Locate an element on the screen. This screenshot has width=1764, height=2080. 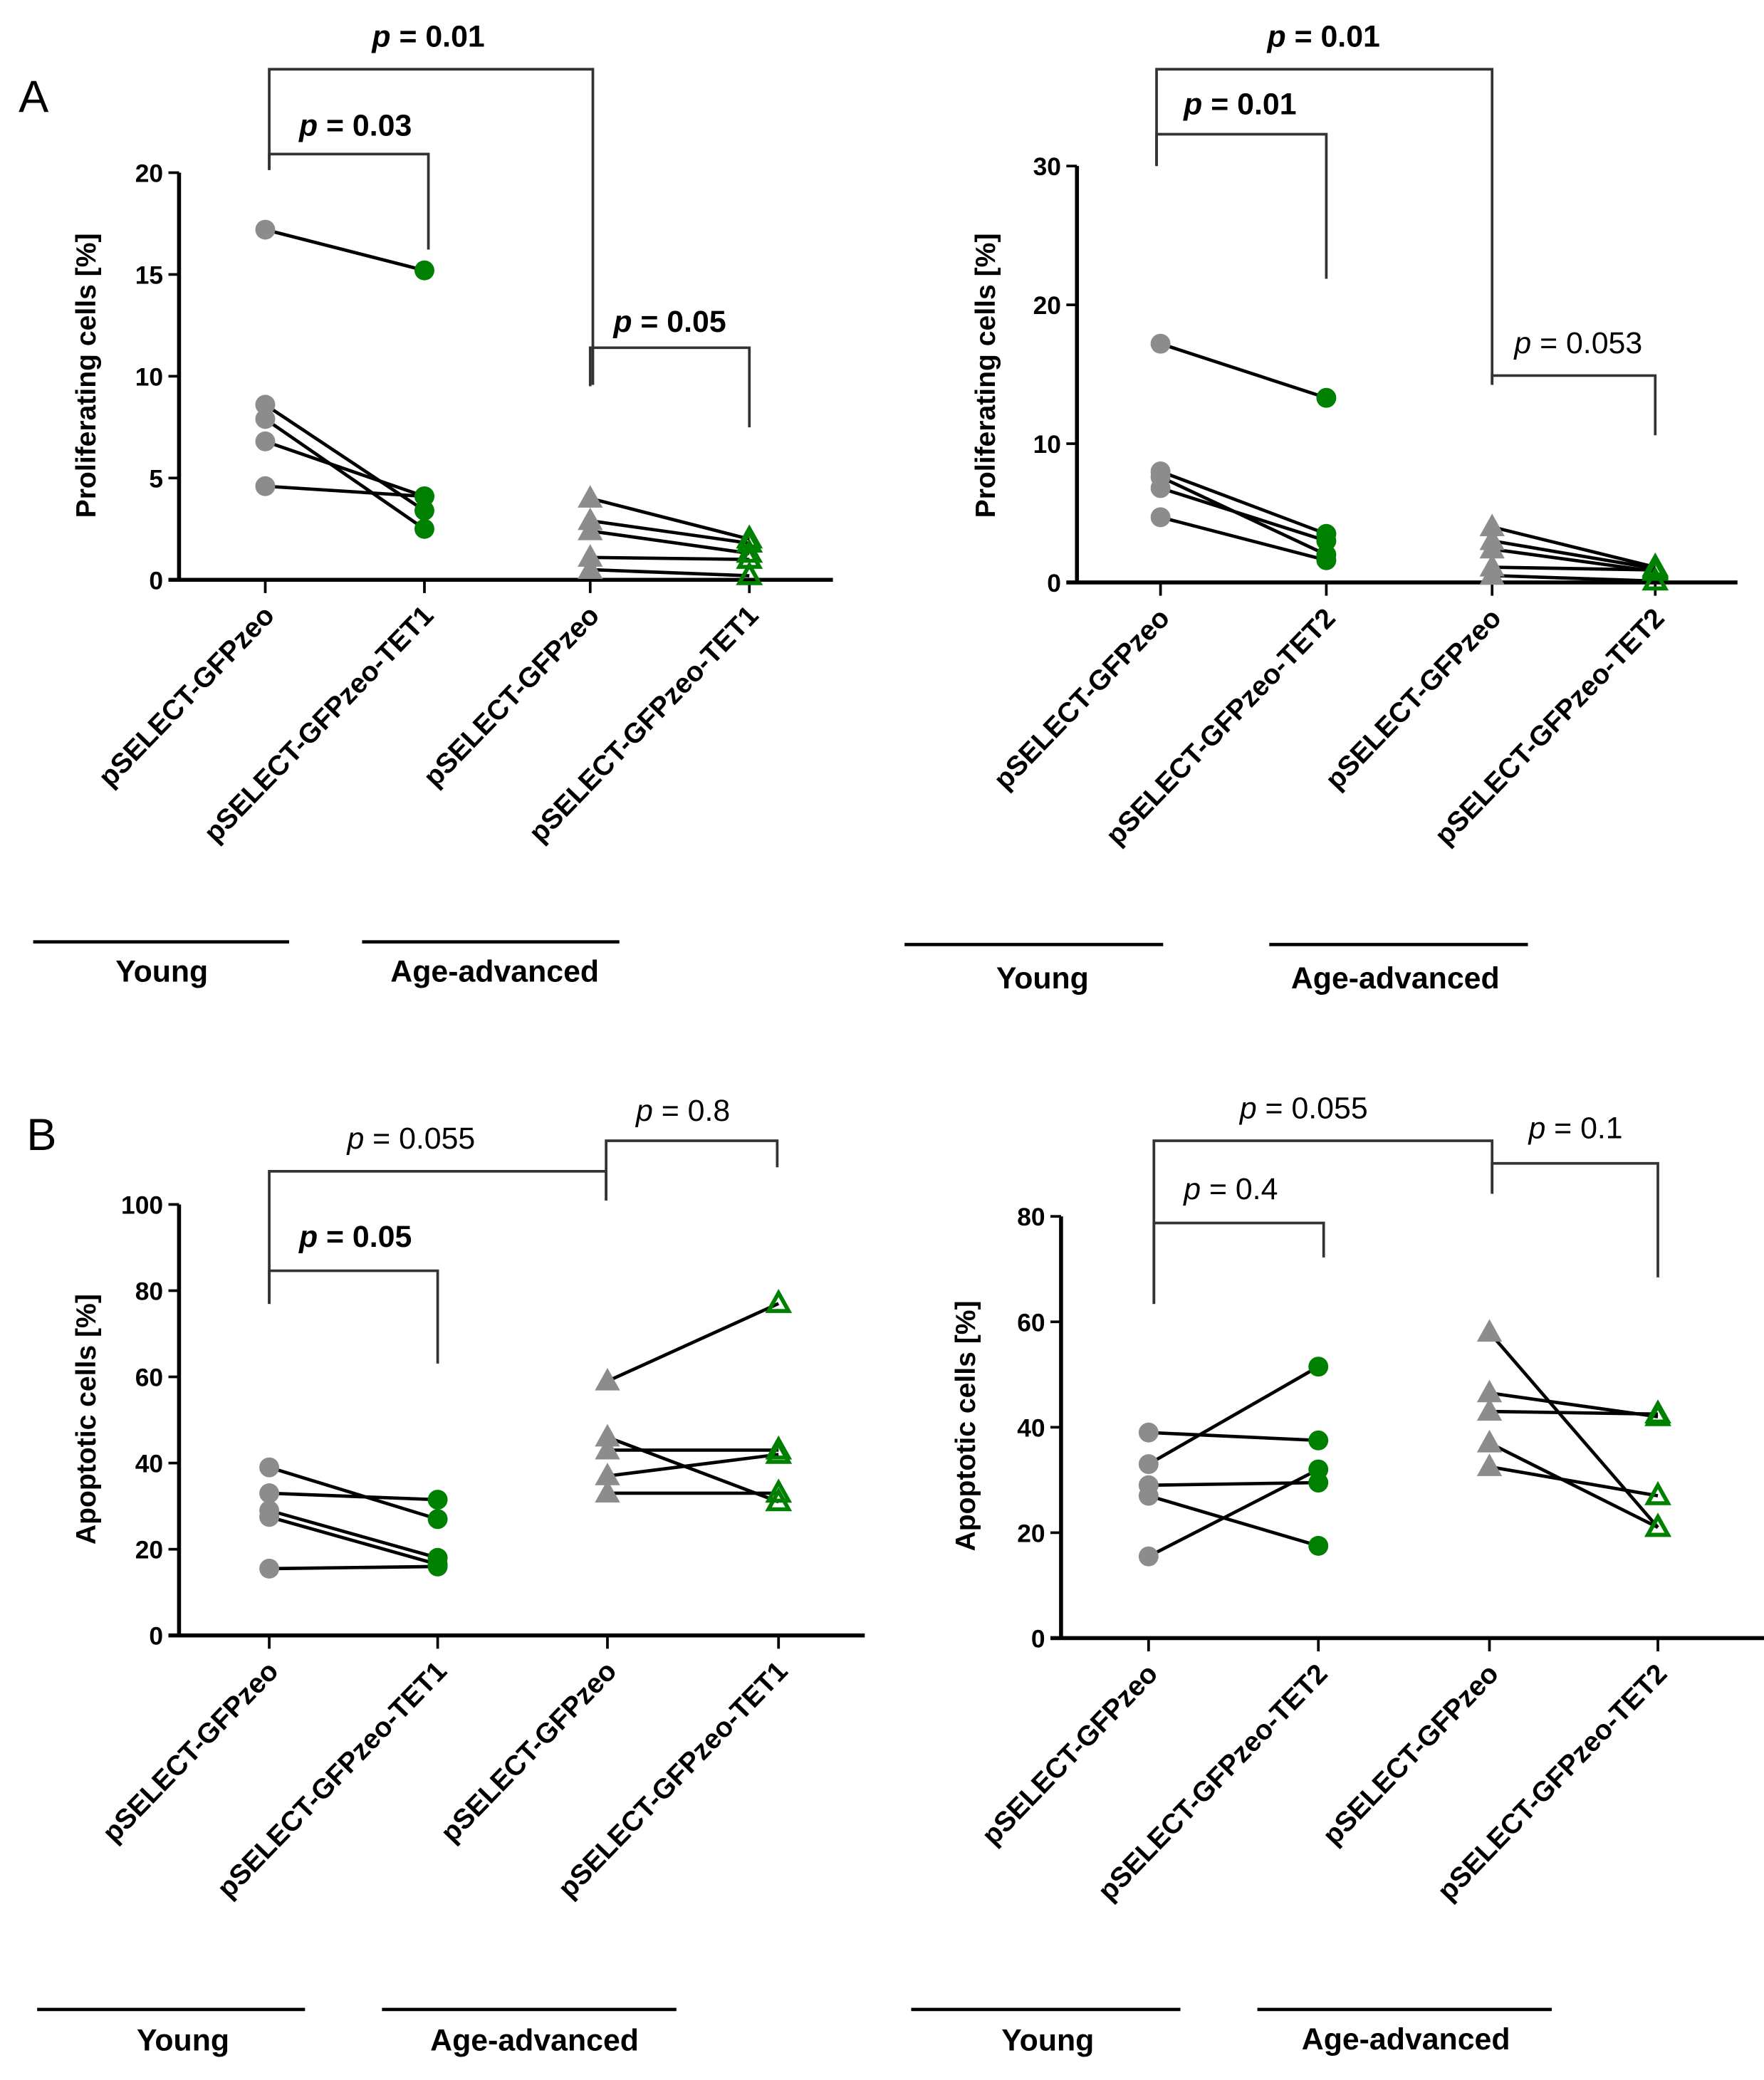
p-value-text: = 0.055 is located at coordinates (419, 1139).